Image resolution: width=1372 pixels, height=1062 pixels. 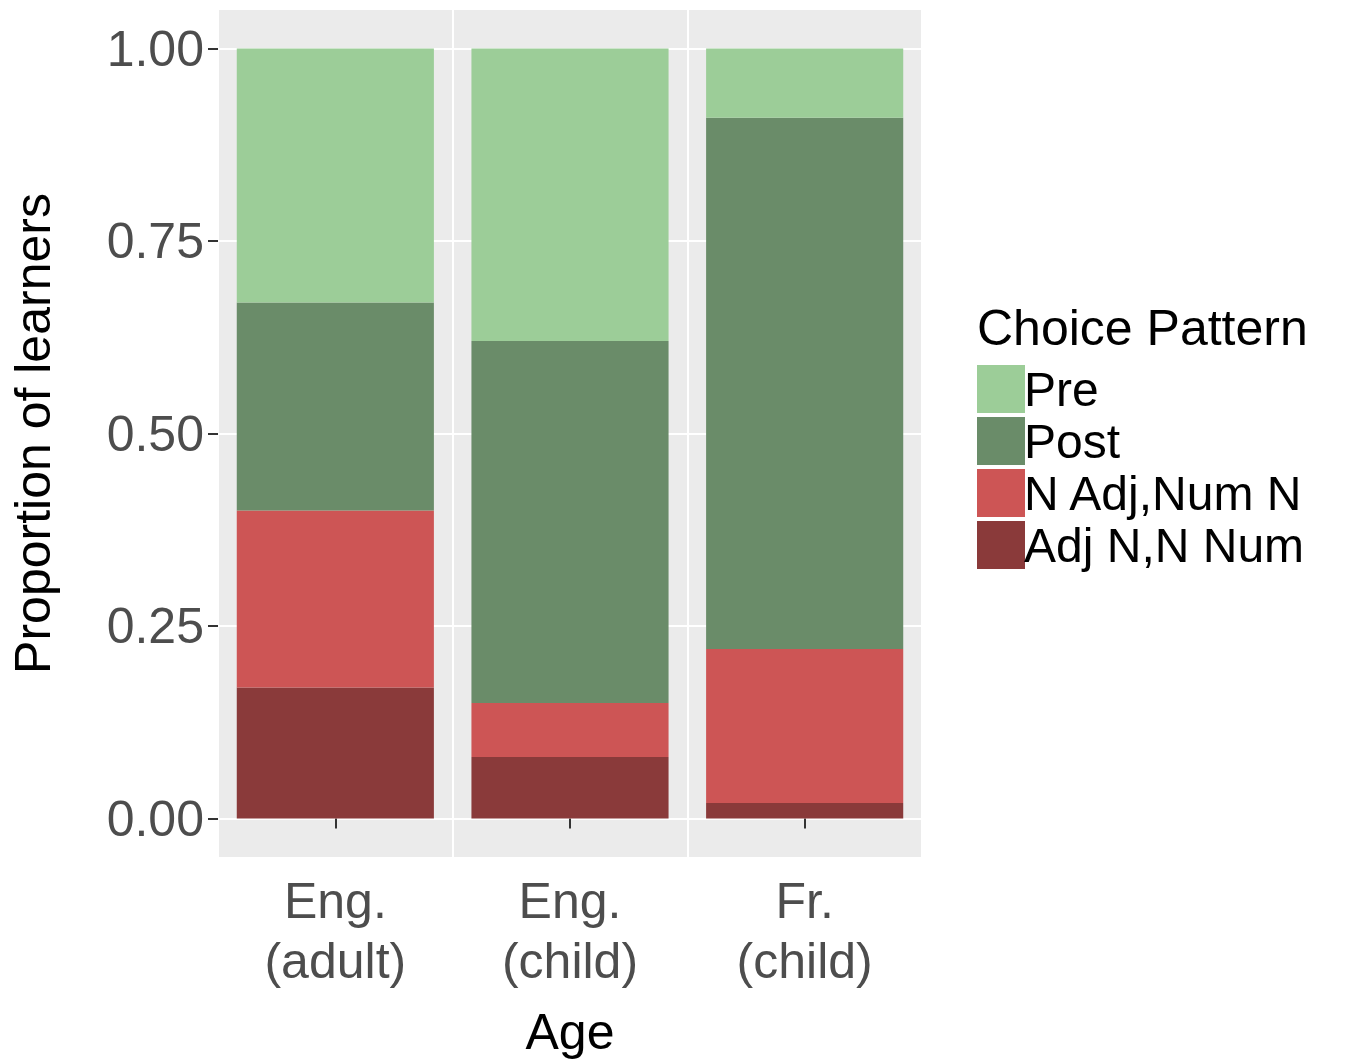 I want to click on y-tick-label: 0.75, so click(x=155, y=241).